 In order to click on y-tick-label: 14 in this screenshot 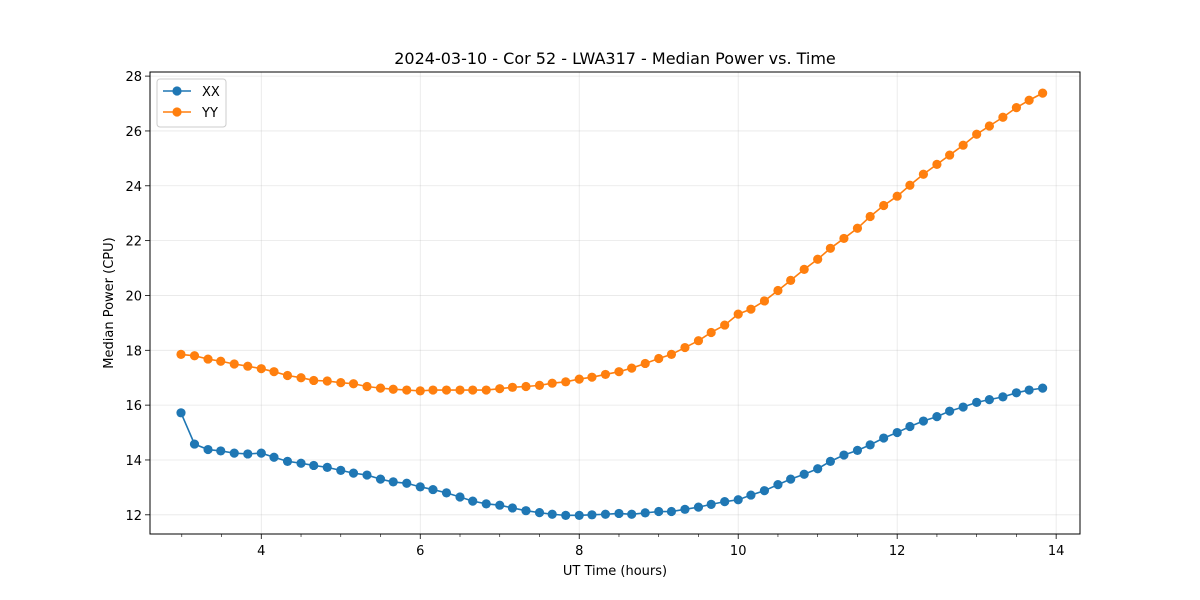, I will do `click(133, 461)`.